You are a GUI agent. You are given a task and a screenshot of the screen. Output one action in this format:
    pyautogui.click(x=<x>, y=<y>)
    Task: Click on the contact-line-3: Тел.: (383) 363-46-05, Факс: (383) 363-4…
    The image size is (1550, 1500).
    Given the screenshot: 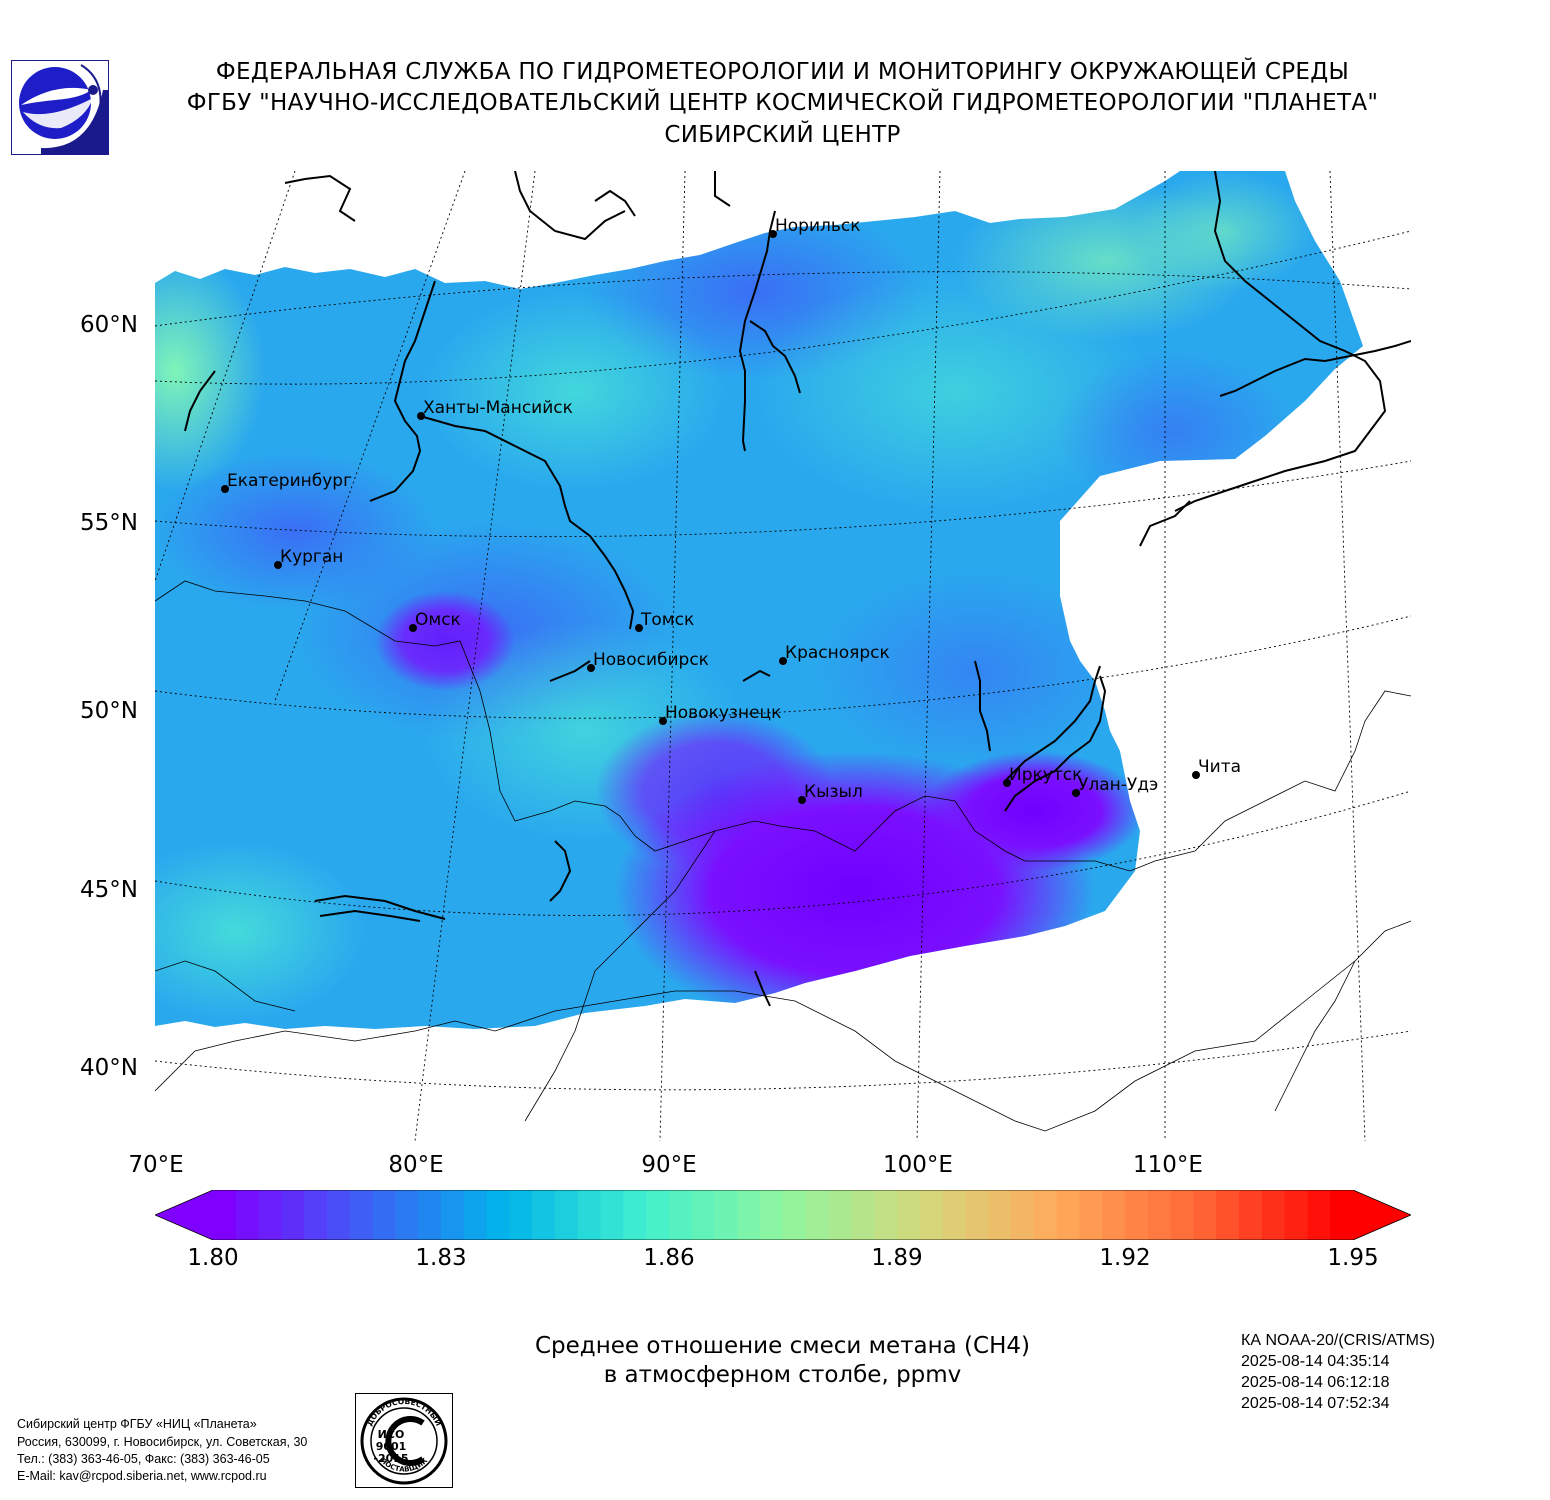 What is the action you would take?
    pyautogui.click(x=143, y=1459)
    